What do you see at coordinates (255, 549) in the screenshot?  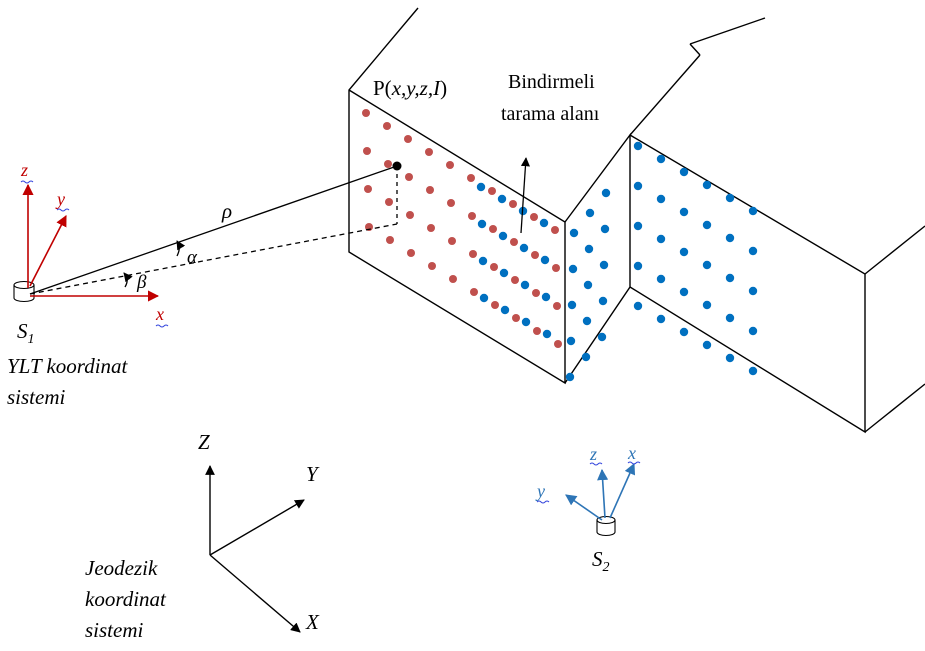 I see `geodetic-axes` at bounding box center [255, 549].